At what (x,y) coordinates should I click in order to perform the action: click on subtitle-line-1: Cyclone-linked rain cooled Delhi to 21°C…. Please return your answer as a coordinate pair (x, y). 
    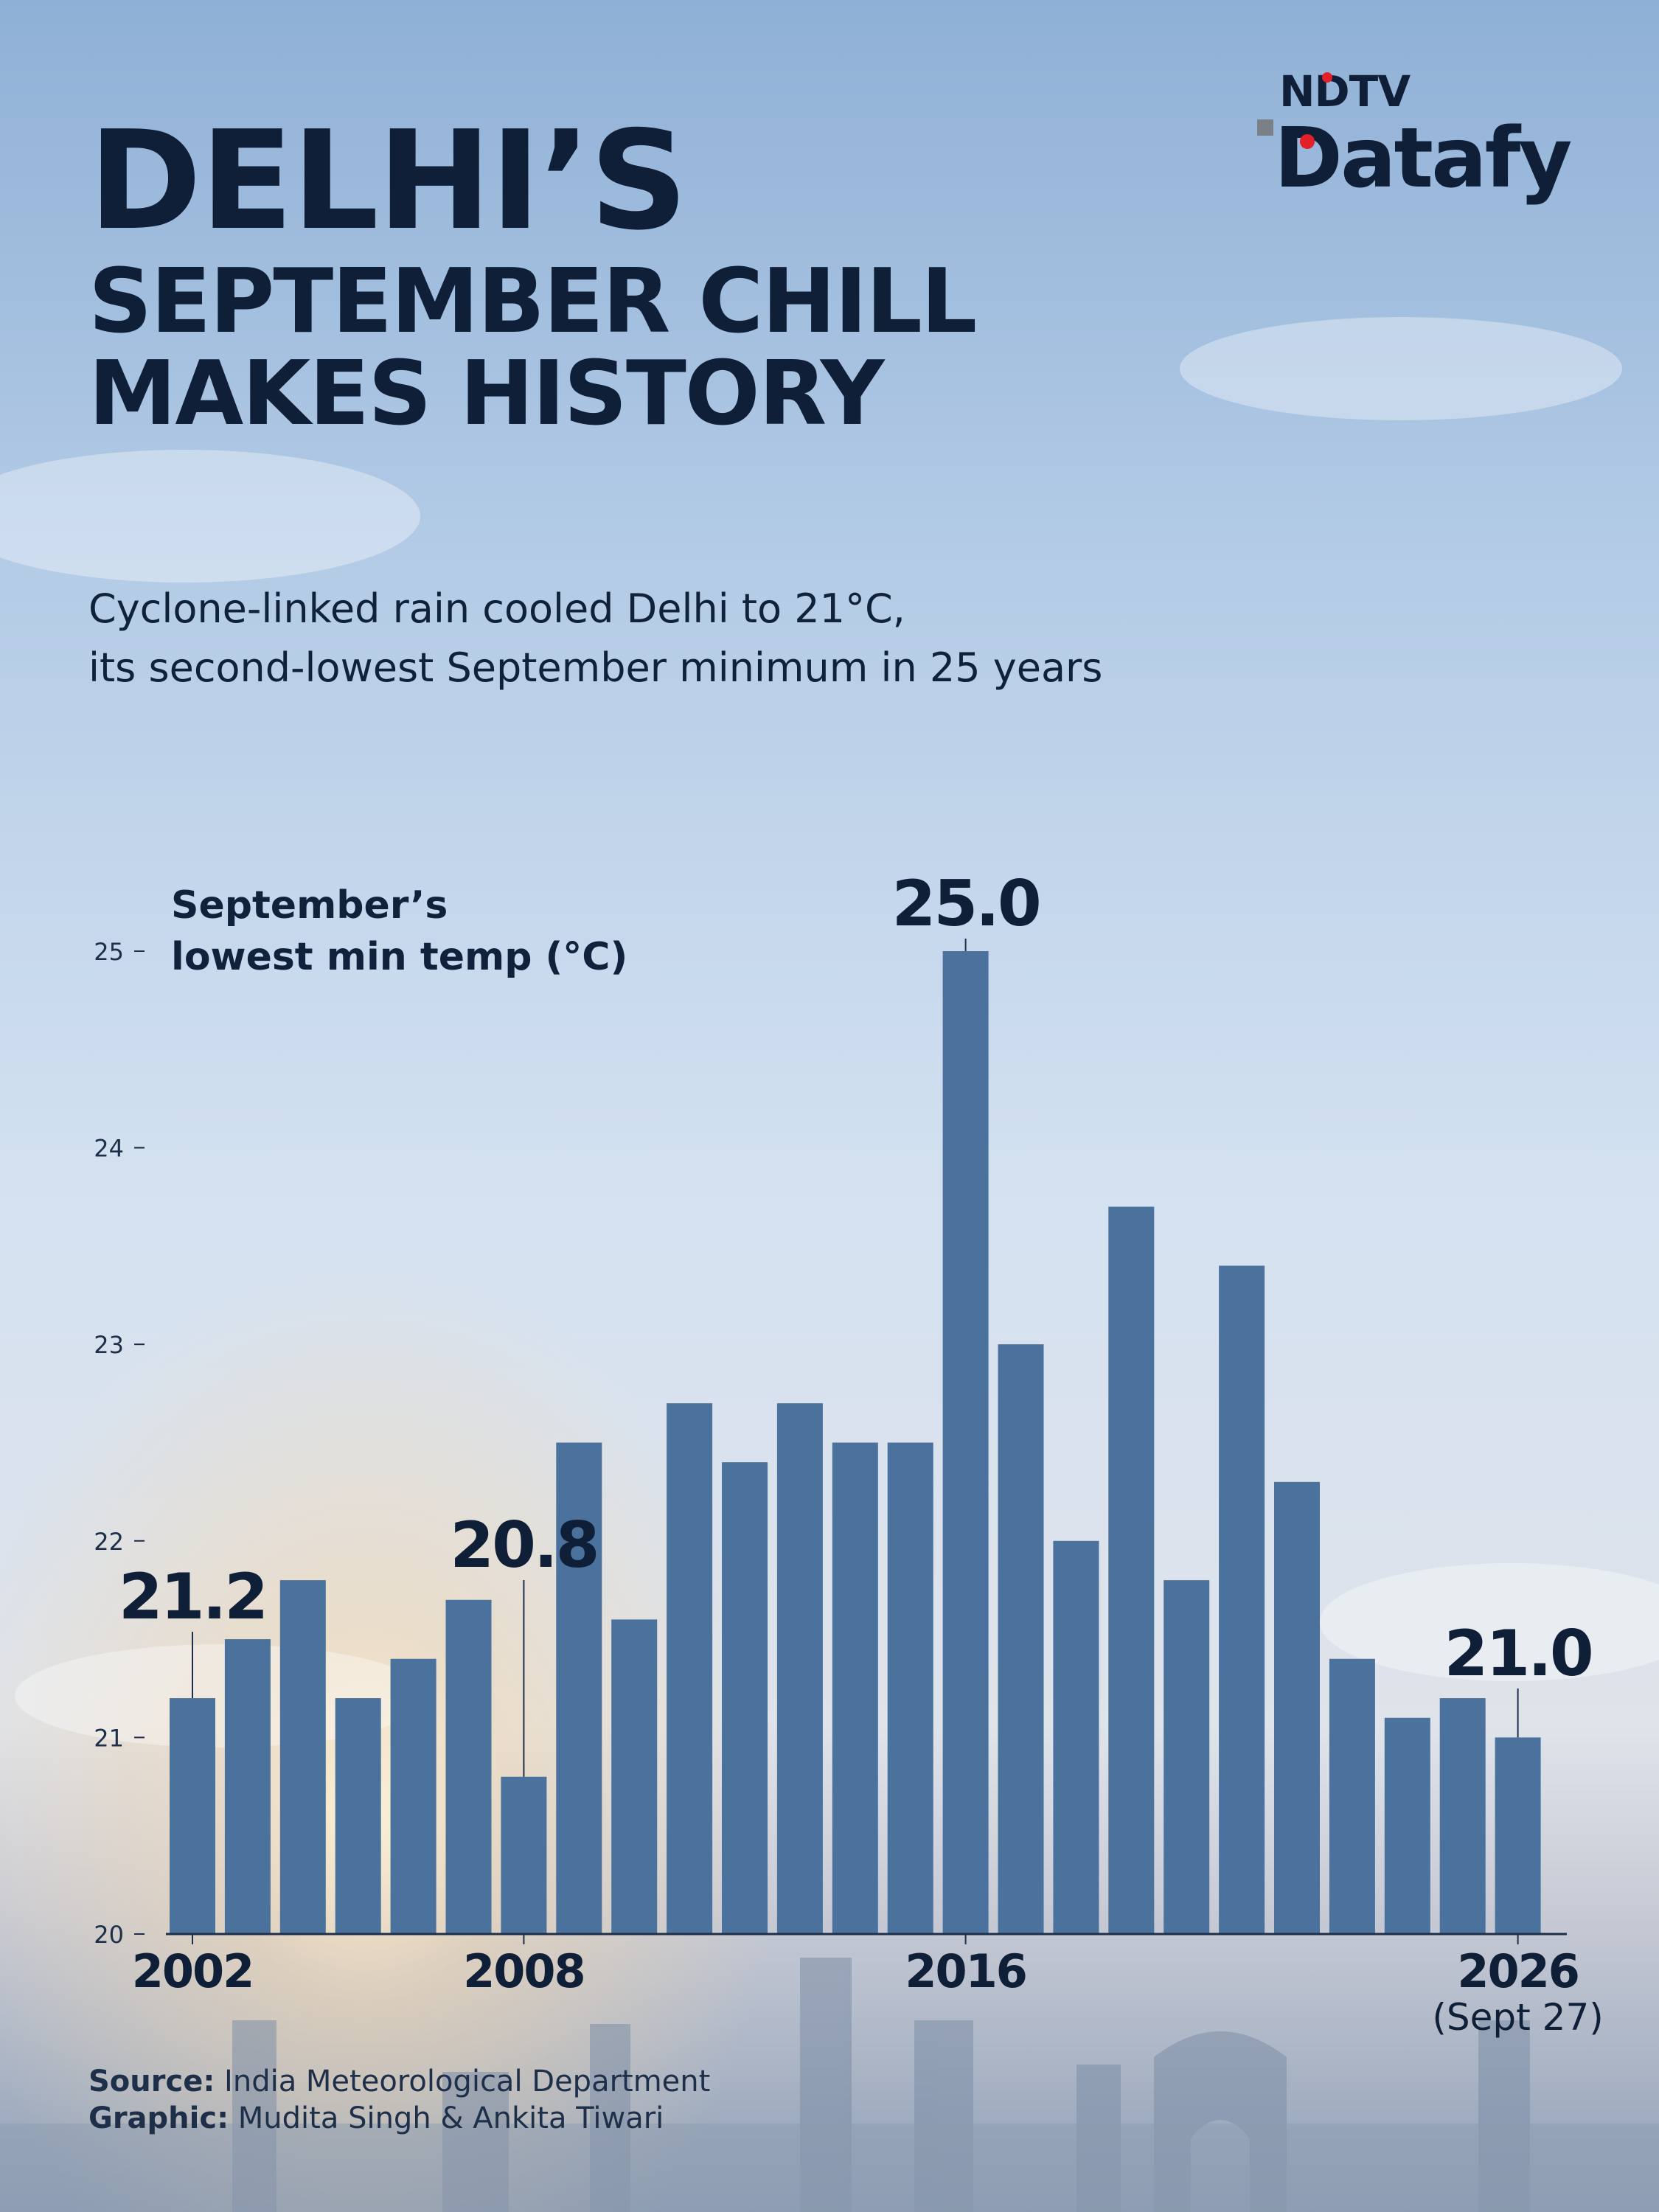
    Looking at the image, I should click on (496, 608).